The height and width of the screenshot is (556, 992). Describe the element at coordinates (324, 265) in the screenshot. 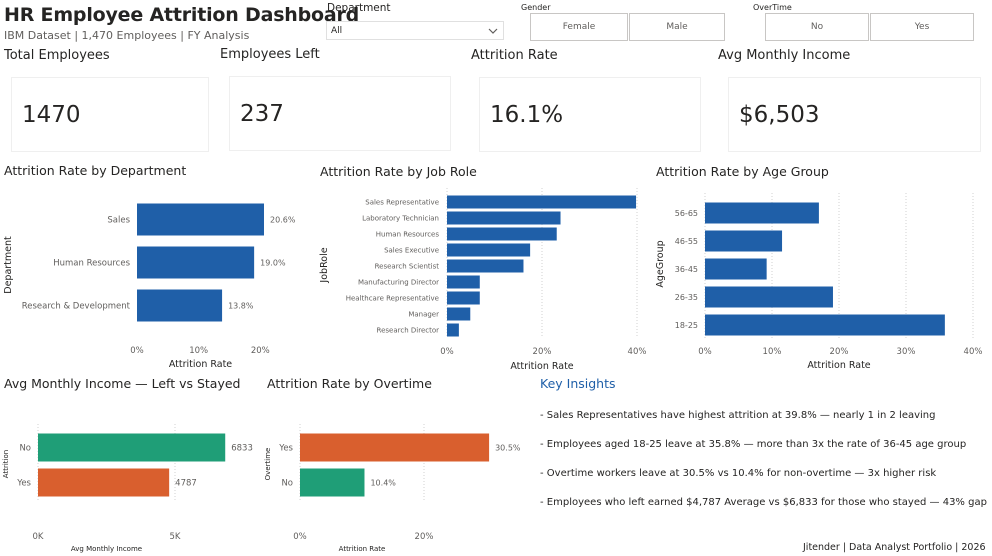

I see `y-axis-title: JobRole` at that location.